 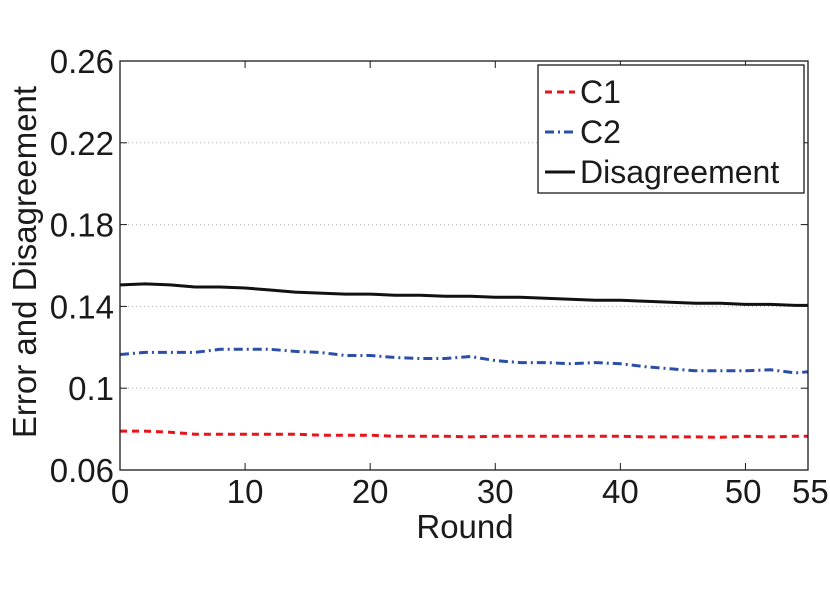 What do you see at coordinates (495, 491) in the screenshot?
I see `x-tick-label: 30` at bounding box center [495, 491].